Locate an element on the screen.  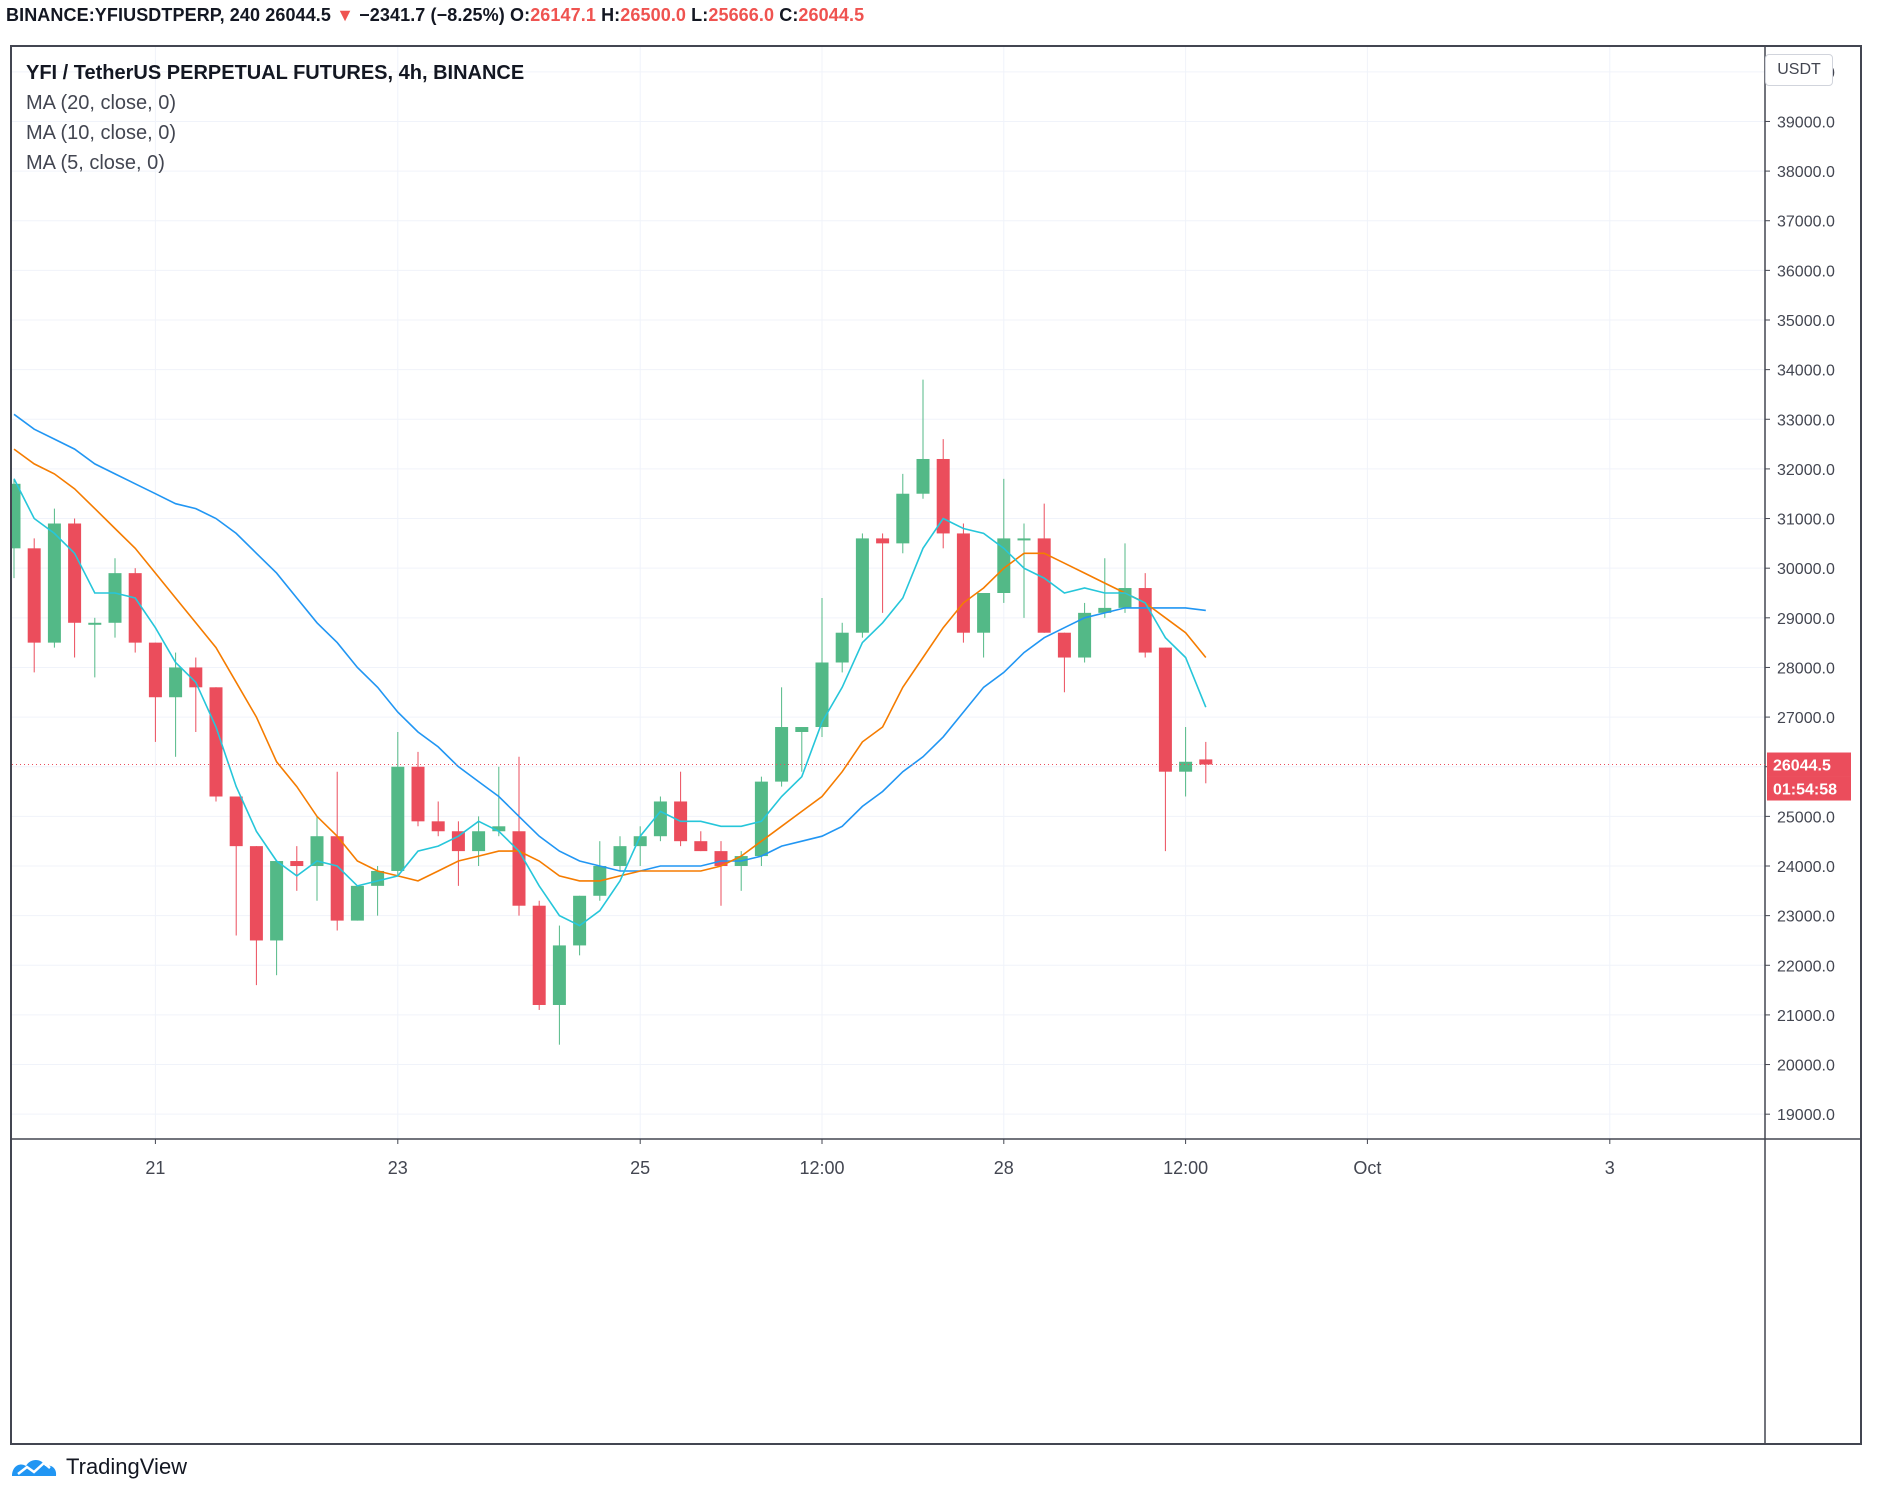
legend-ma10: MA (10, close, 0) is located at coordinates (101, 133).